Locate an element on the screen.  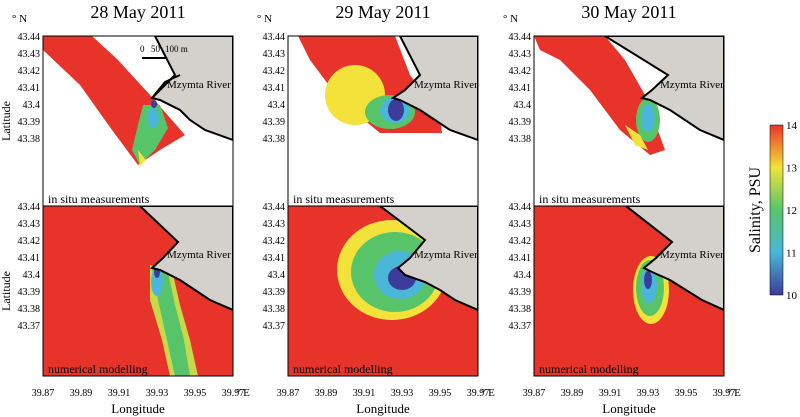
x-tick-0-2: 39.91 is located at coordinates (119, 393).